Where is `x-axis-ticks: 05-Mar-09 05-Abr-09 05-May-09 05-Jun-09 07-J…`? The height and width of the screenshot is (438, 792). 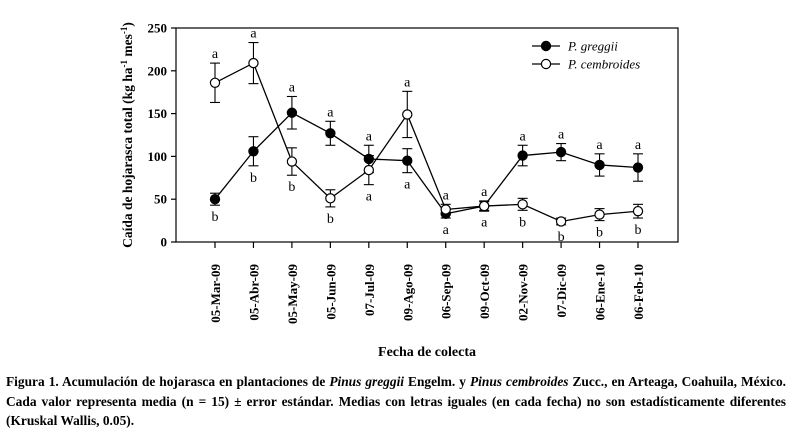
x-axis-ticks: 05-Mar-09 05-Abr-09 05-May-09 05-Jun-09 07-J… is located at coordinates (427, 283).